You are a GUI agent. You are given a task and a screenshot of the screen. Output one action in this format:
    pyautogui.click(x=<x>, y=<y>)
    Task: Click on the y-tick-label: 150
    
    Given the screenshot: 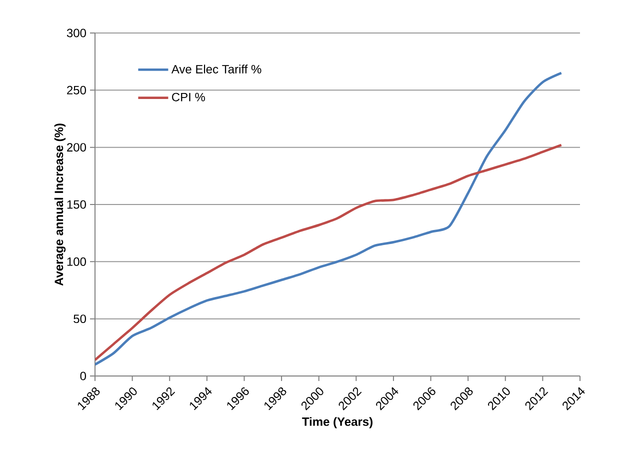 What is the action you would take?
    pyautogui.click(x=76, y=204)
    